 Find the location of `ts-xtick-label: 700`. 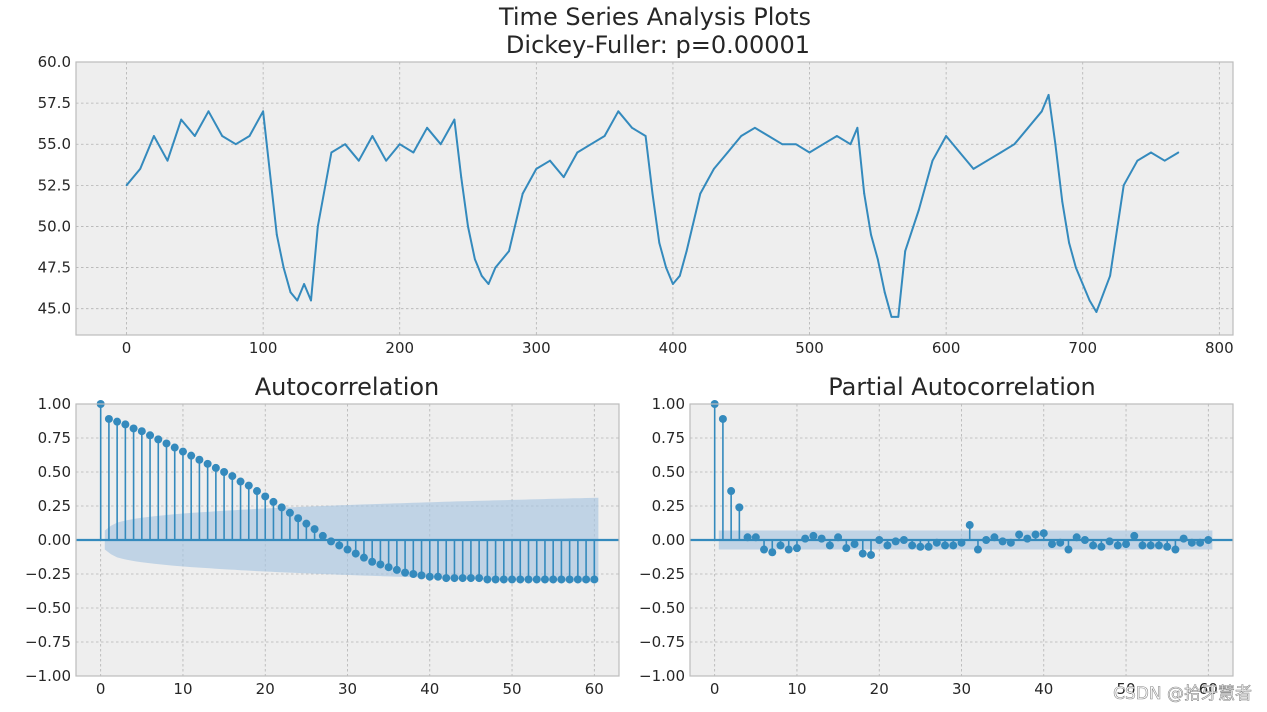

ts-xtick-label: 700 is located at coordinates (1082, 348).